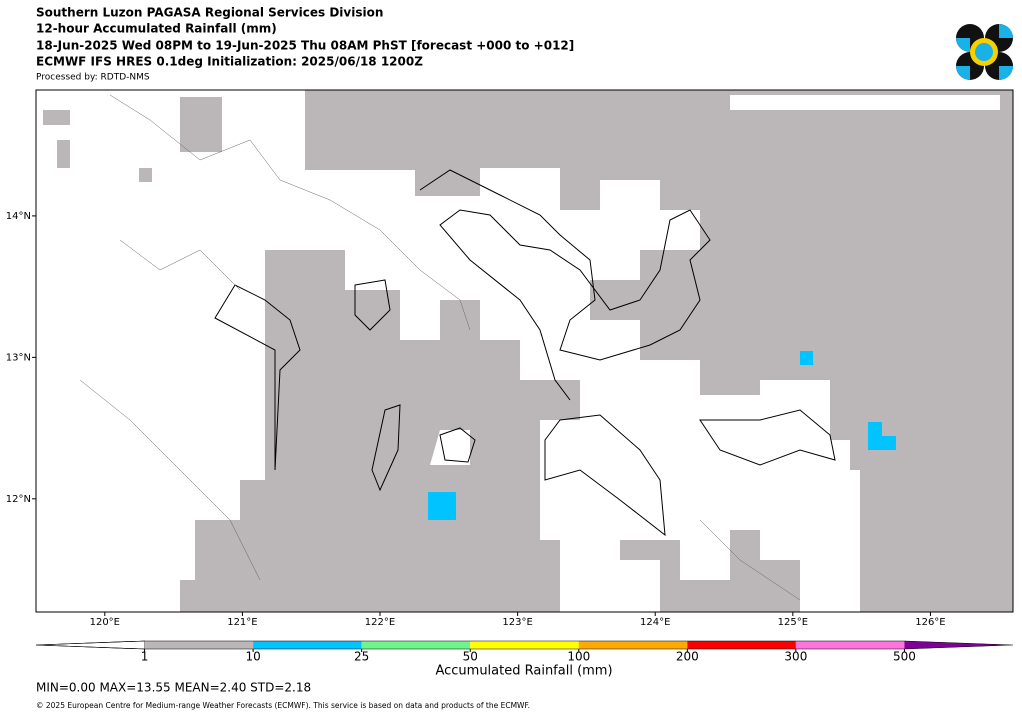 This screenshot has width=1022, height=721. I want to click on logo, so click(984, 52).